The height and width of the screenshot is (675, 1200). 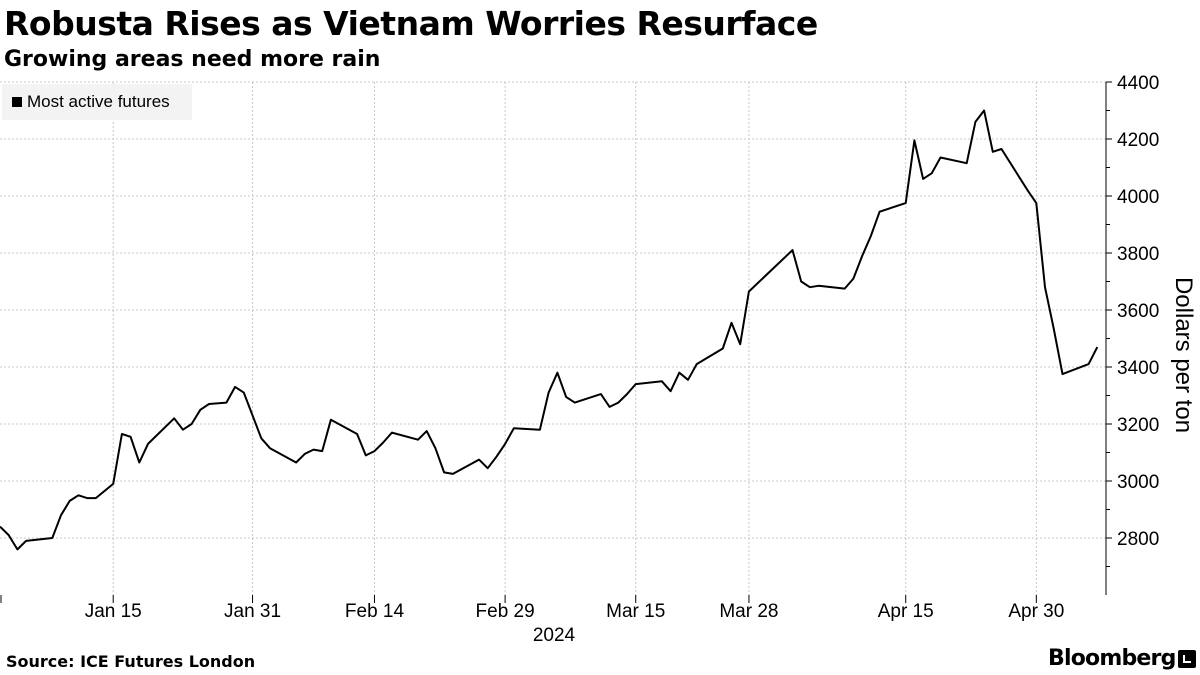 What do you see at coordinates (1183, 355) in the screenshot?
I see `y-axis-label: Dollars per ton` at bounding box center [1183, 355].